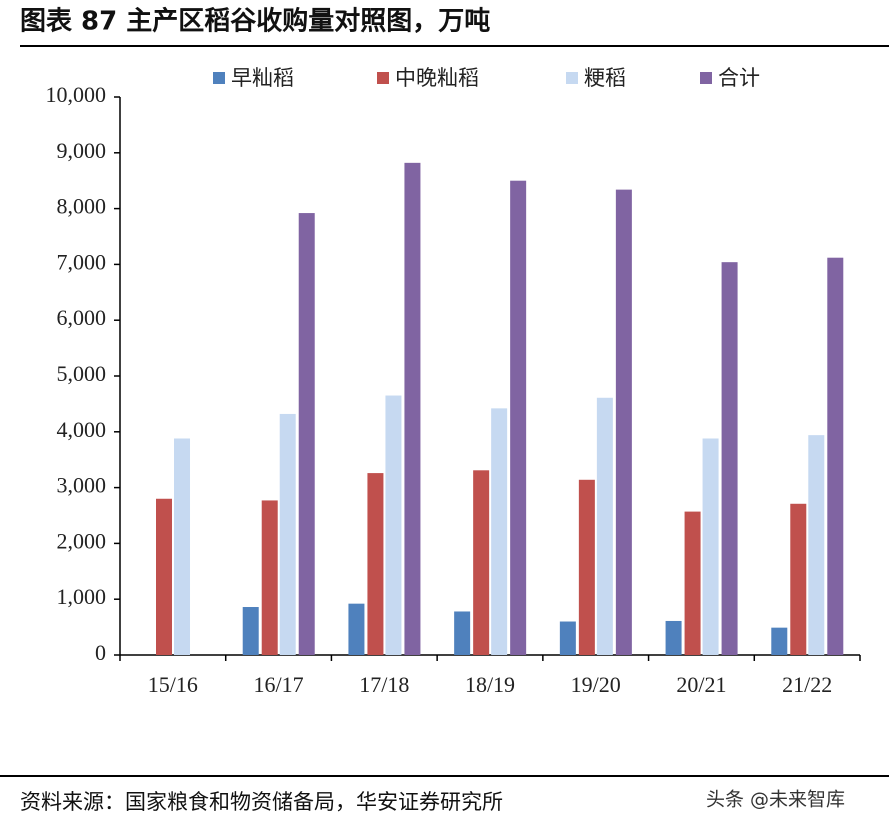 This screenshot has height=829, width=889. Describe the element at coordinates (261, 802) in the screenshot. I see `source: 资料来源：国家粮食和物资储备局，华安证券研究所` at that location.